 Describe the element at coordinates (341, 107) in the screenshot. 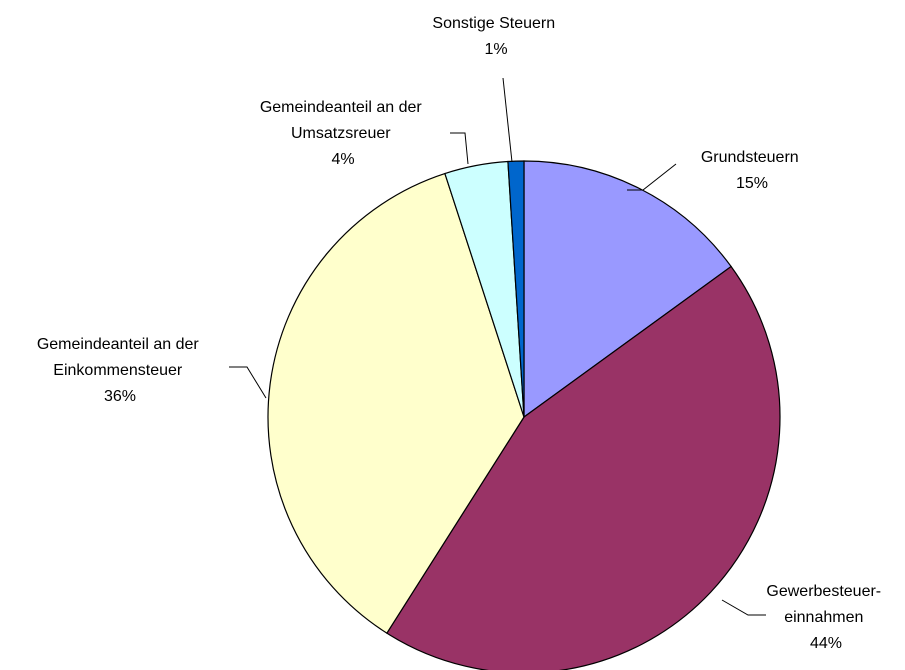

I see `label-umsatzsteuer-line-1: Gemeindeanteil an der` at that location.